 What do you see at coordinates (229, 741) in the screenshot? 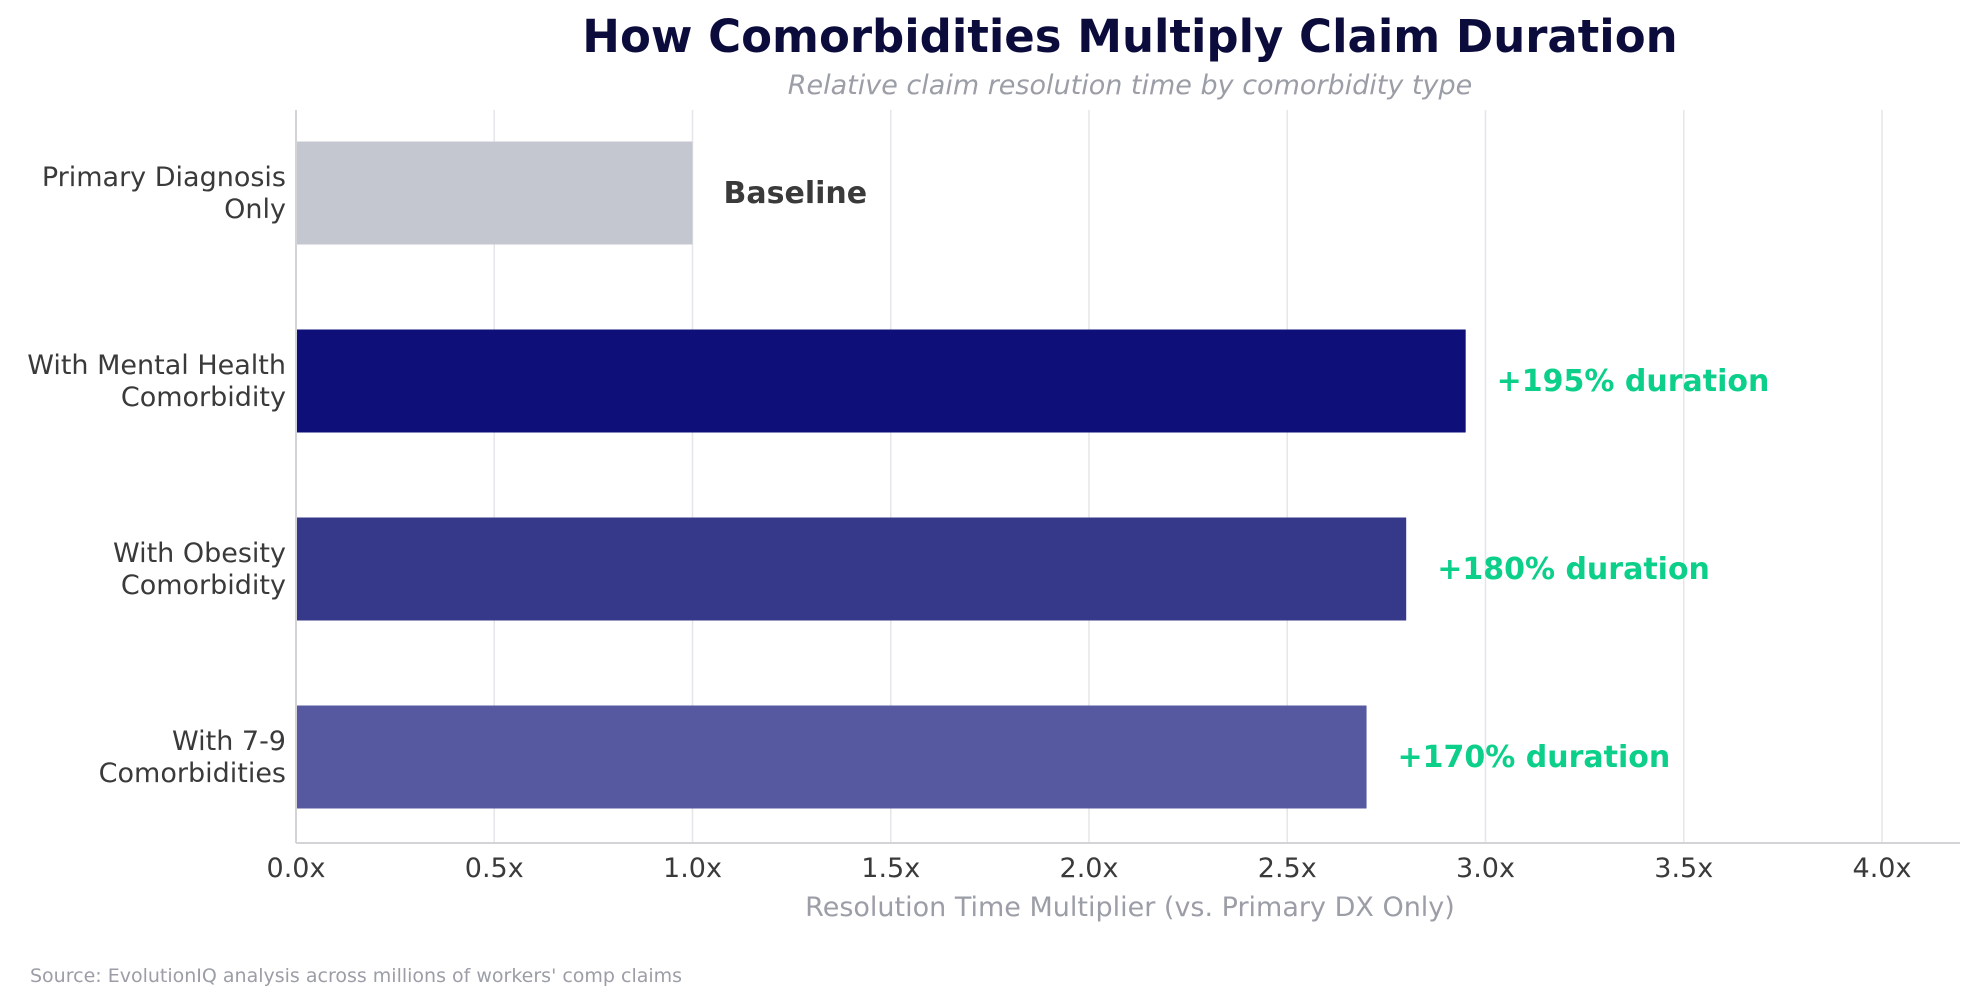
I see `category-label-line: With 7-9` at bounding box center [229, 741].